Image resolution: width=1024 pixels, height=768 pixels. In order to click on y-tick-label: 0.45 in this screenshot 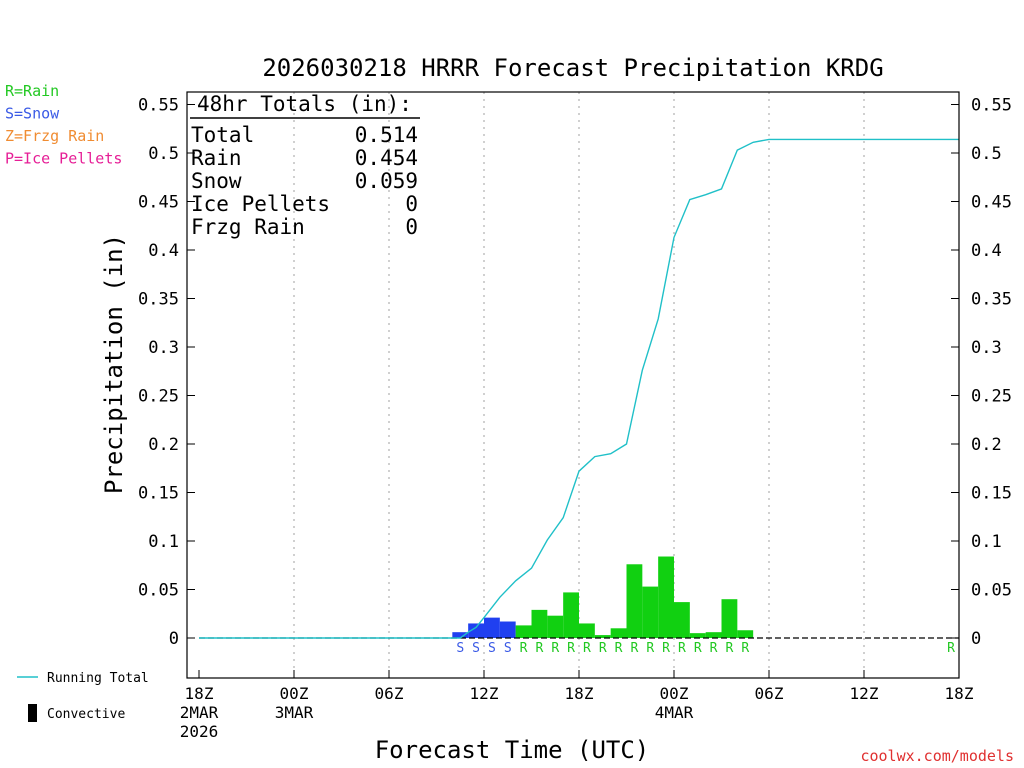, I will do `click(991, 203)`.